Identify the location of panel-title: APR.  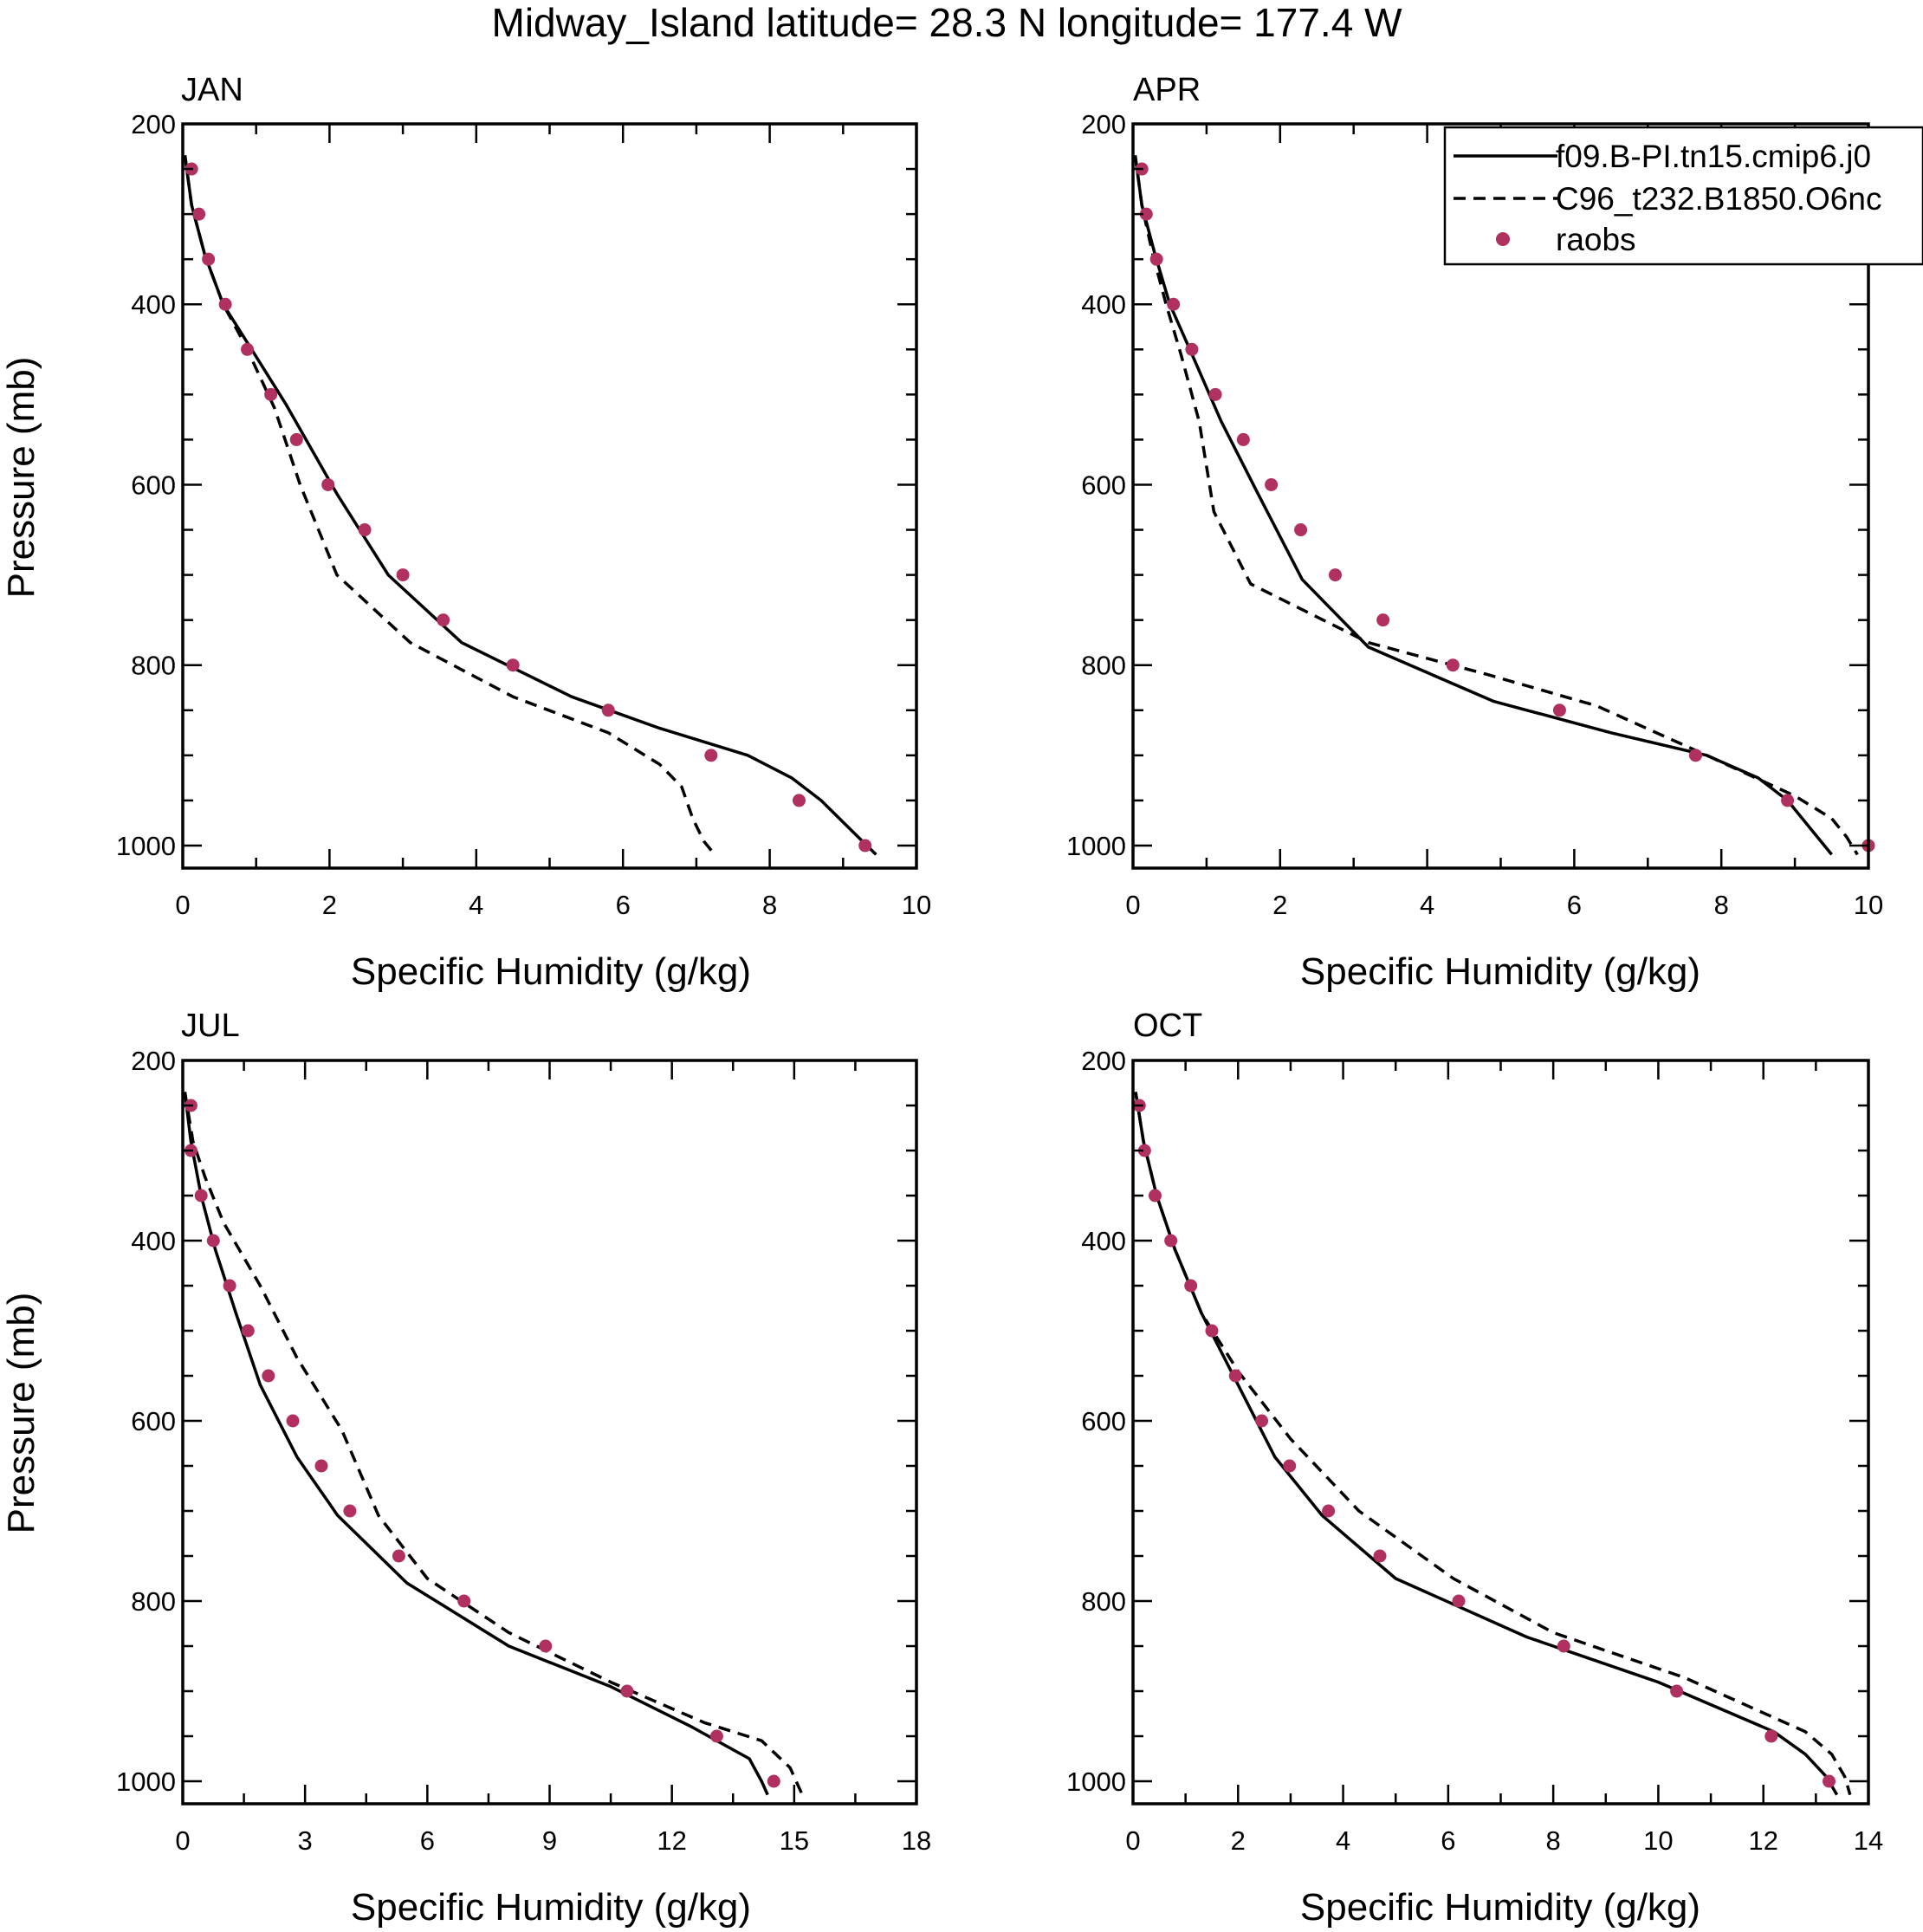
(1167, 90).